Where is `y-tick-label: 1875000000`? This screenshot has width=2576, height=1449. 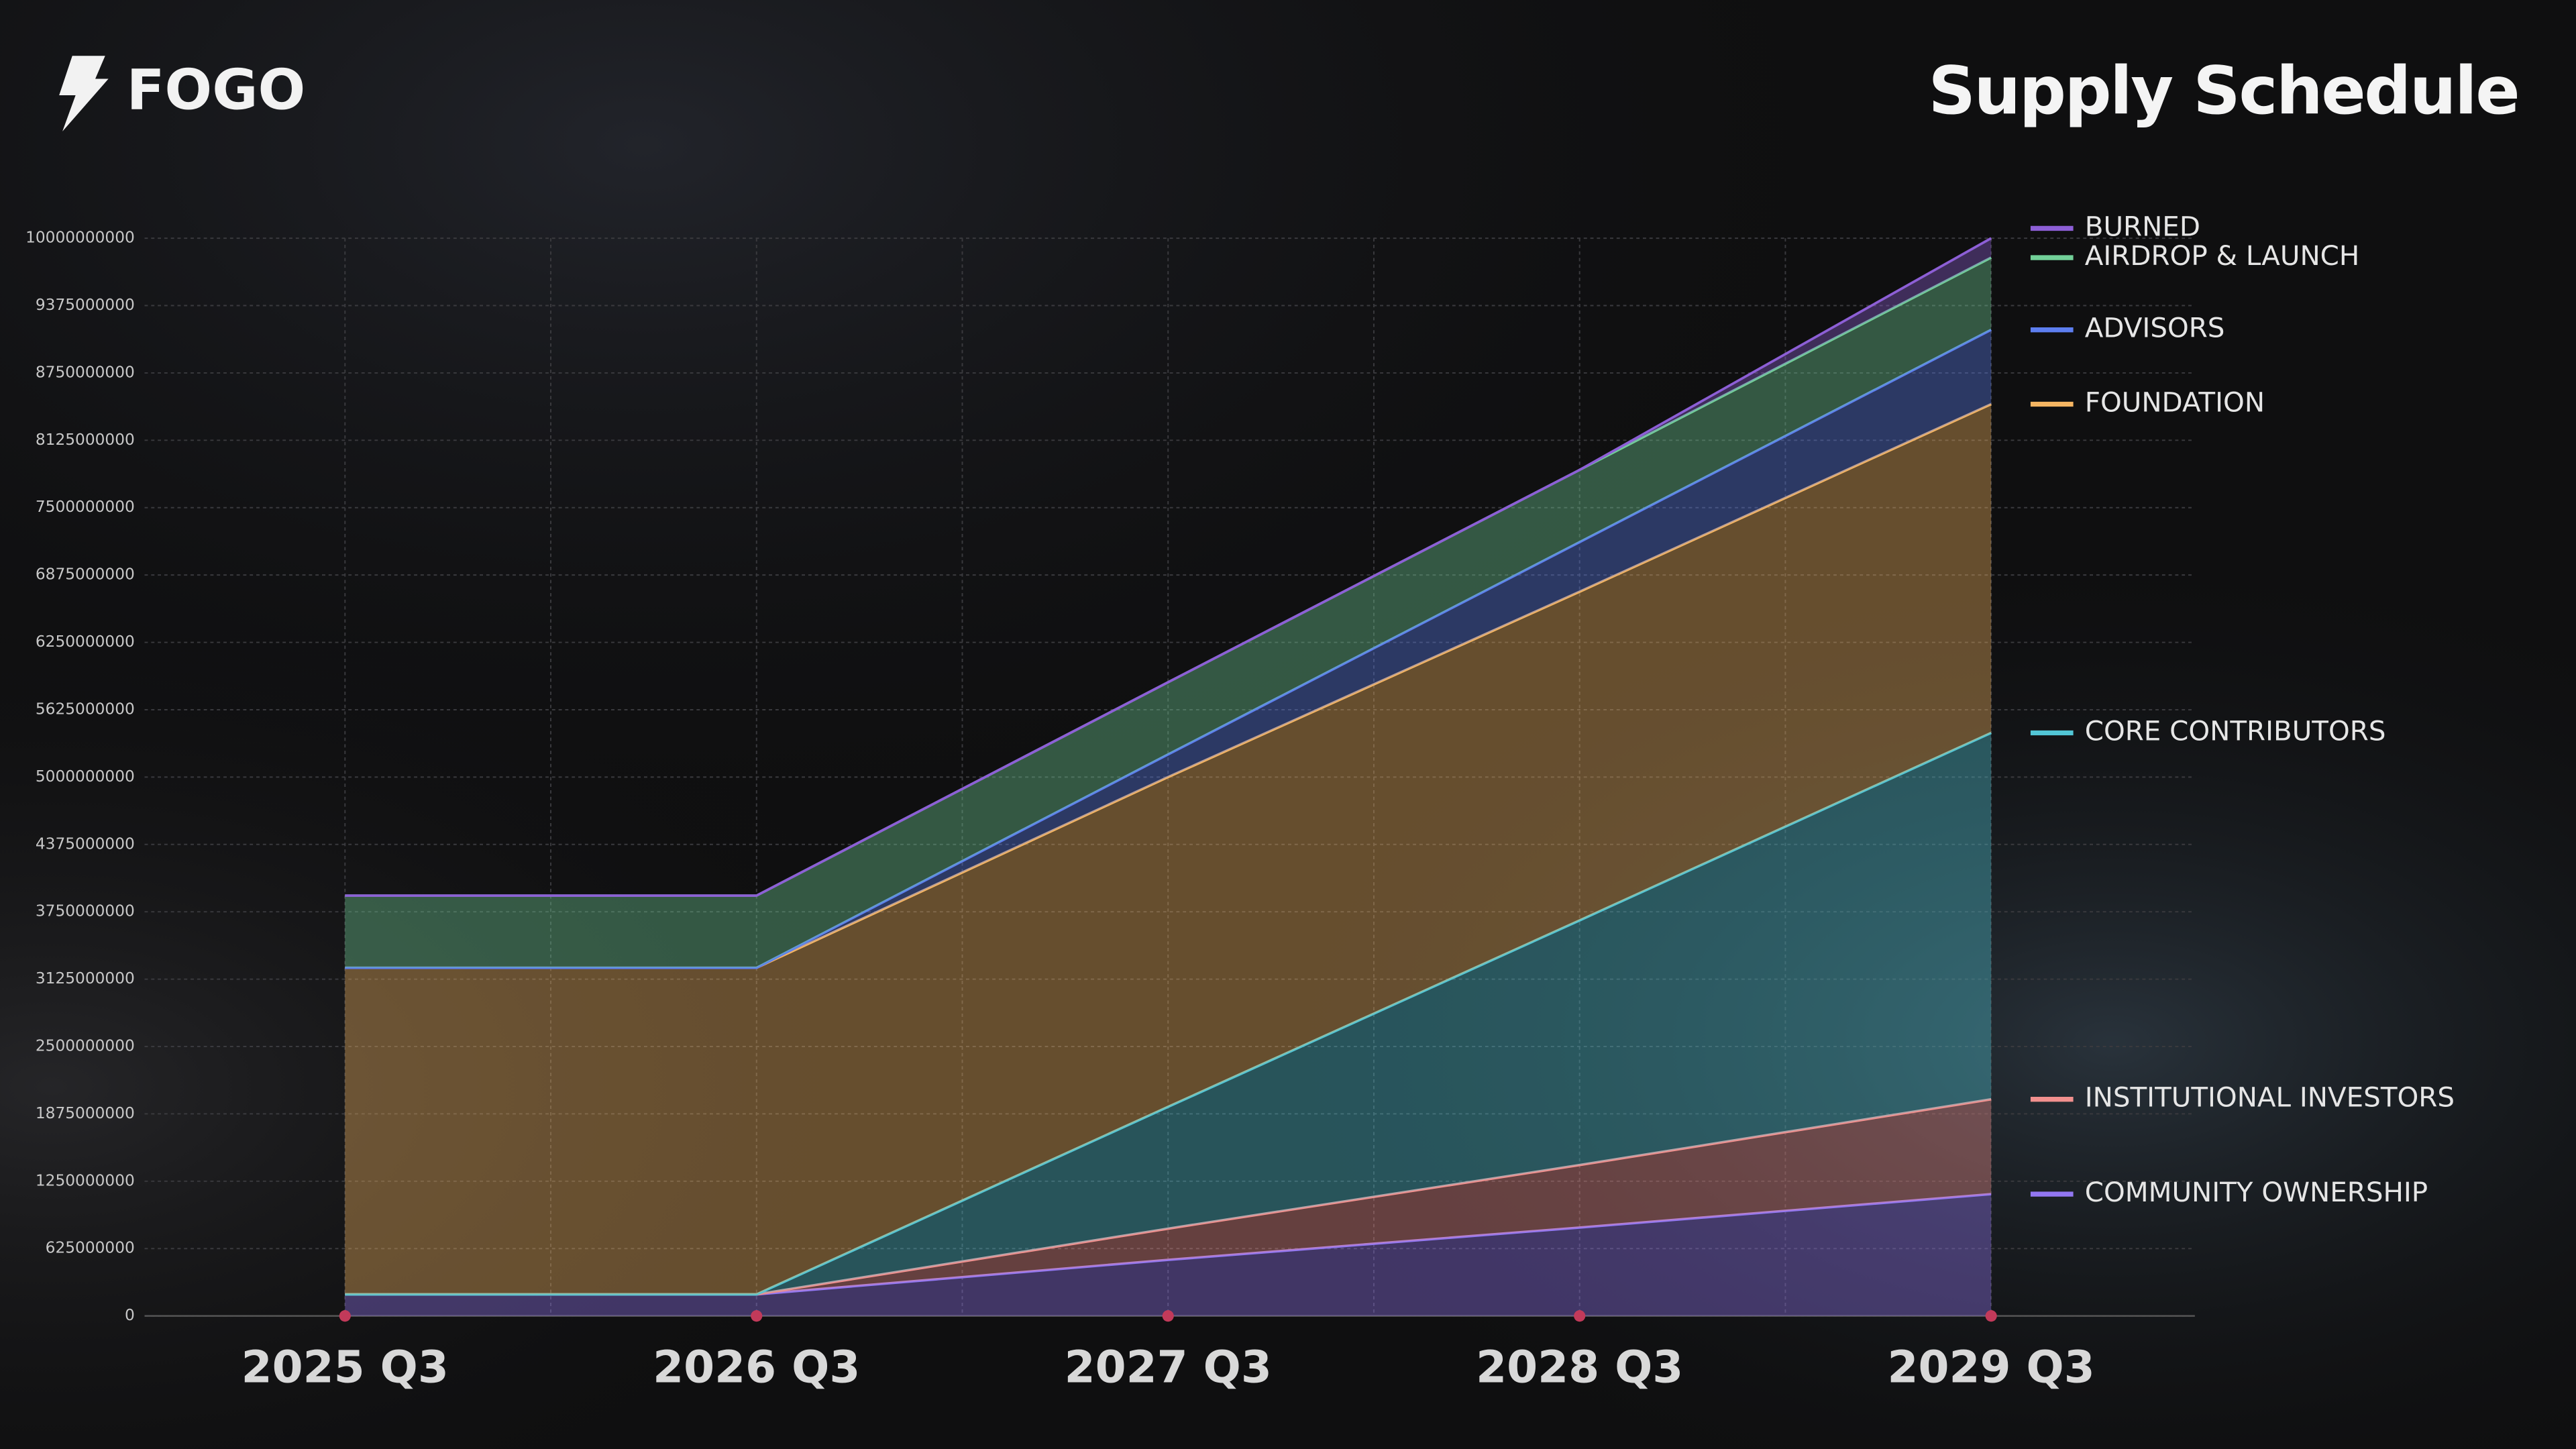 y-tick-label: 1875000000 is located at coordinates (85, 1113).